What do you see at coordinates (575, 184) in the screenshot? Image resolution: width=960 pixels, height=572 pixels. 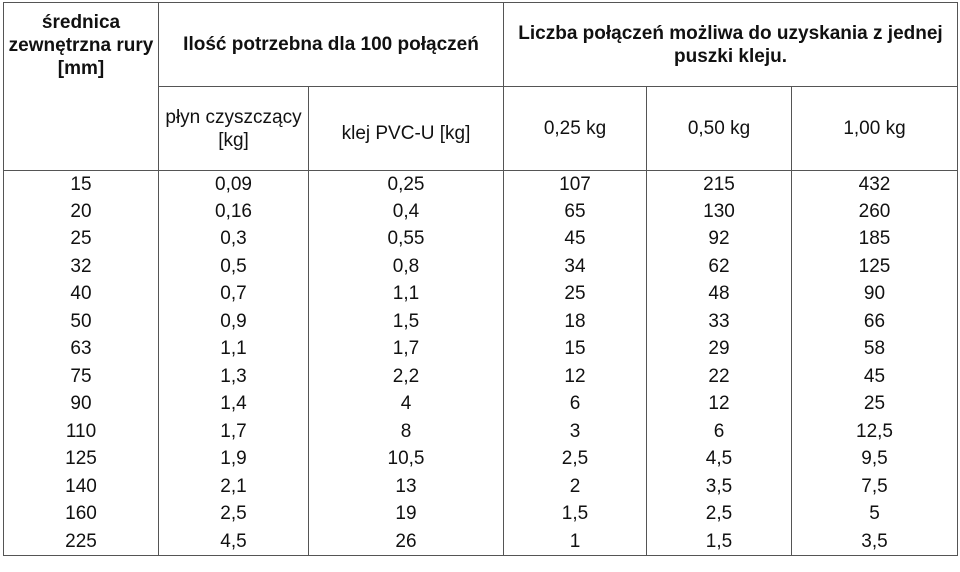 I see `joints-025-cell: 107` at bounding box center [575, 184].